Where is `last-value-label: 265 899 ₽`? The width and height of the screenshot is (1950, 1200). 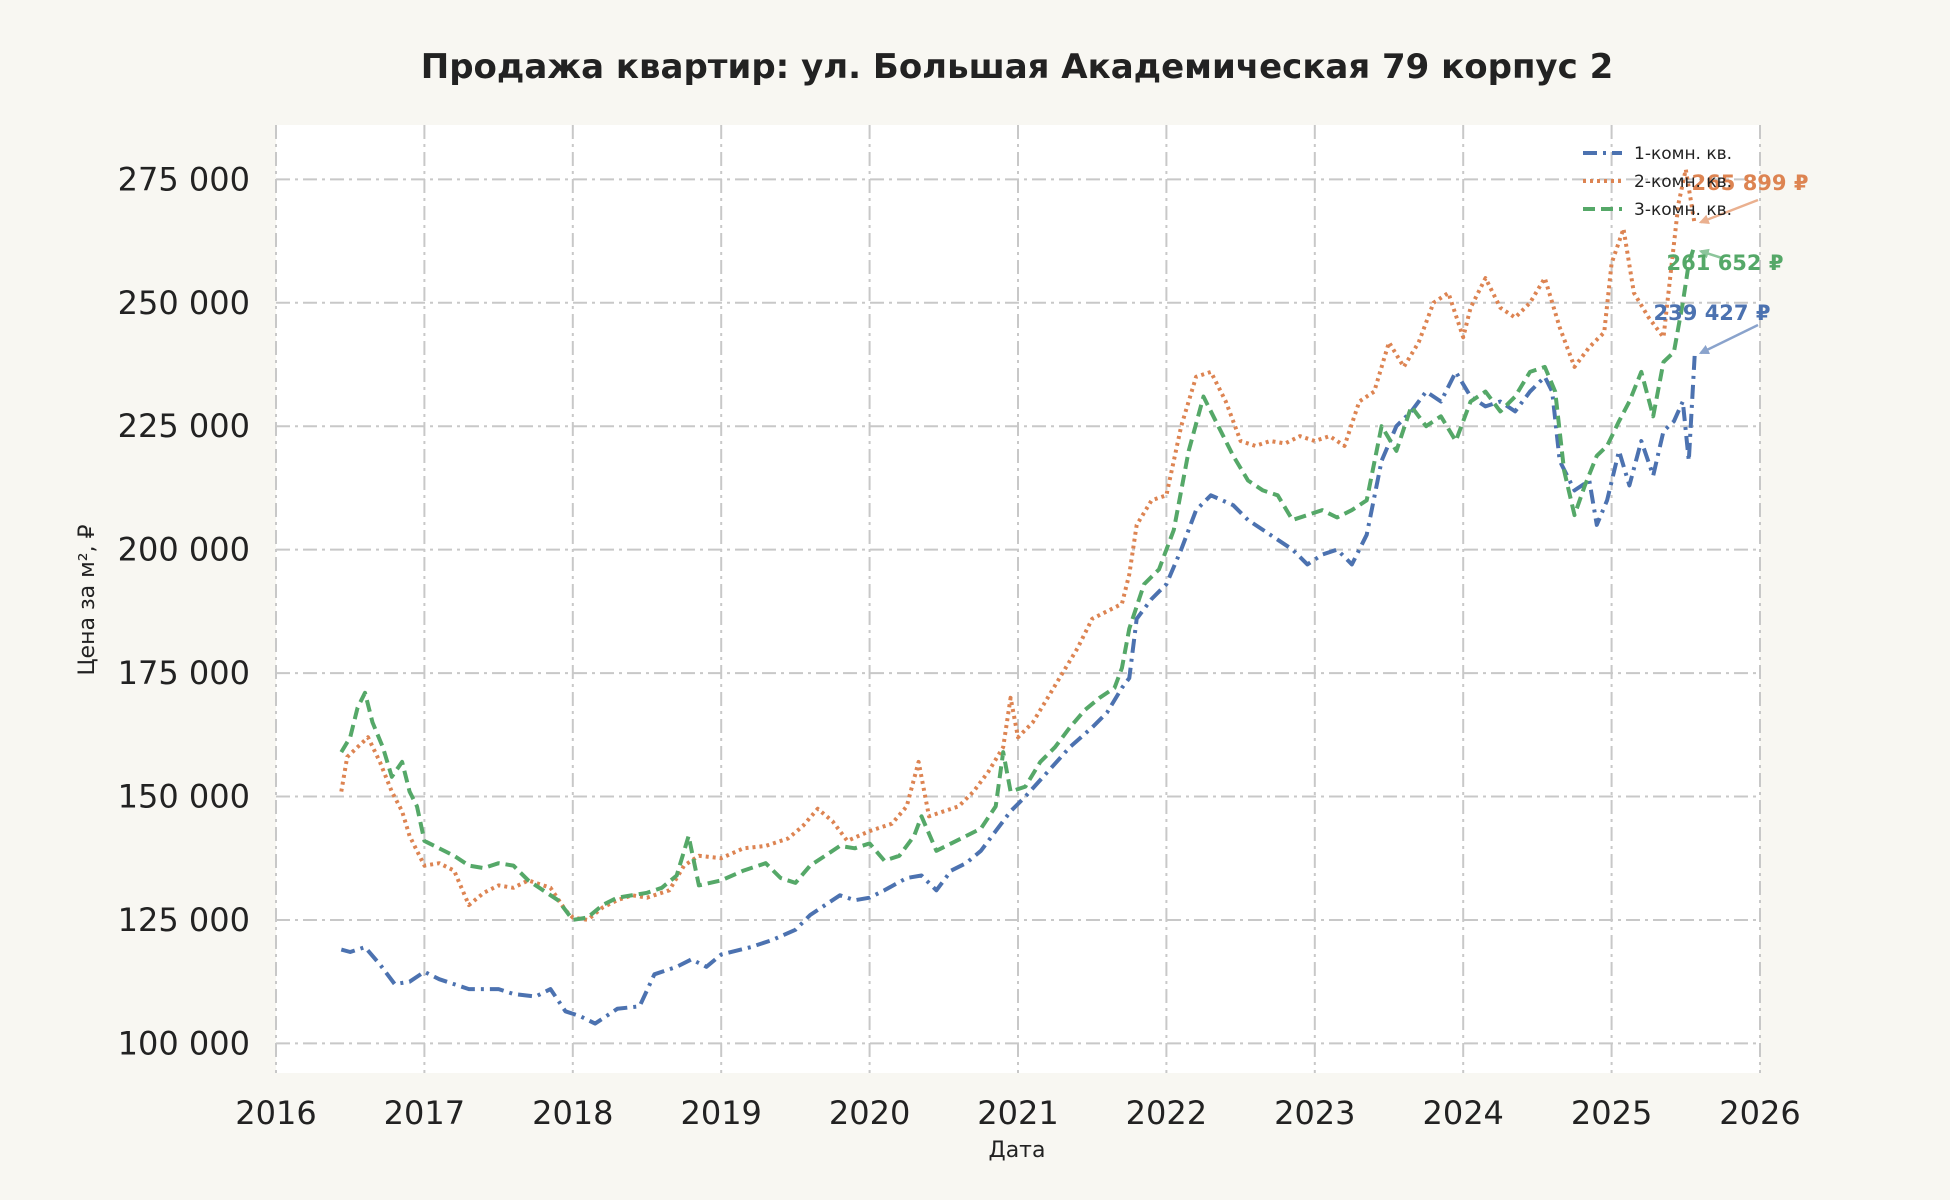 last-value-label: 265 899 ₽ is located at coordinates (1750, 183).